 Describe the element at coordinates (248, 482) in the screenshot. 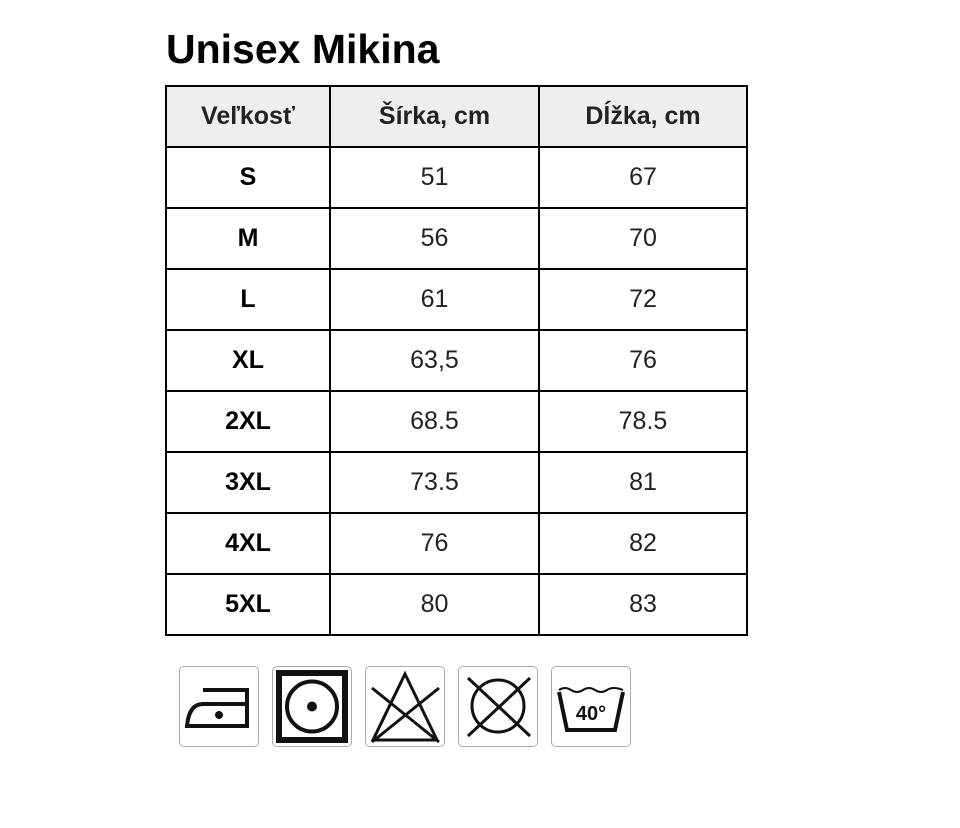

I see `cell-size: 3XL` at that location.